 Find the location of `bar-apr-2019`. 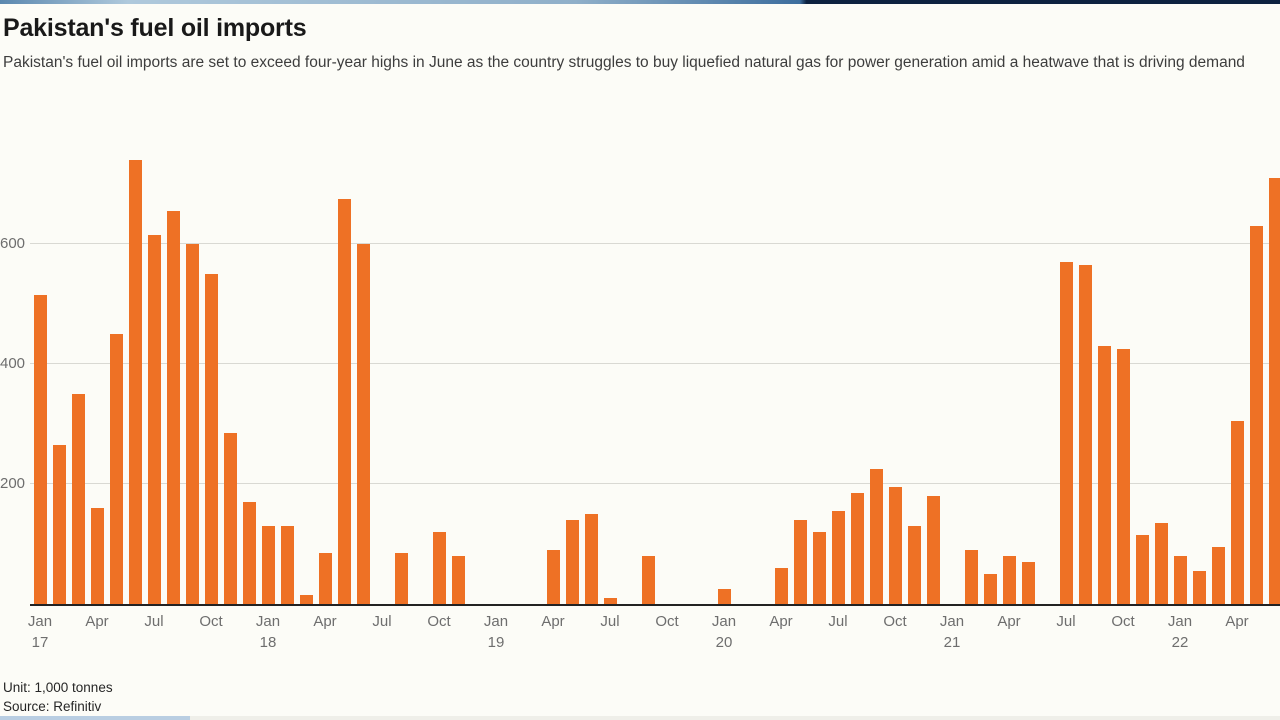

bar-apr-2019 is located at coordinates (553, 577).